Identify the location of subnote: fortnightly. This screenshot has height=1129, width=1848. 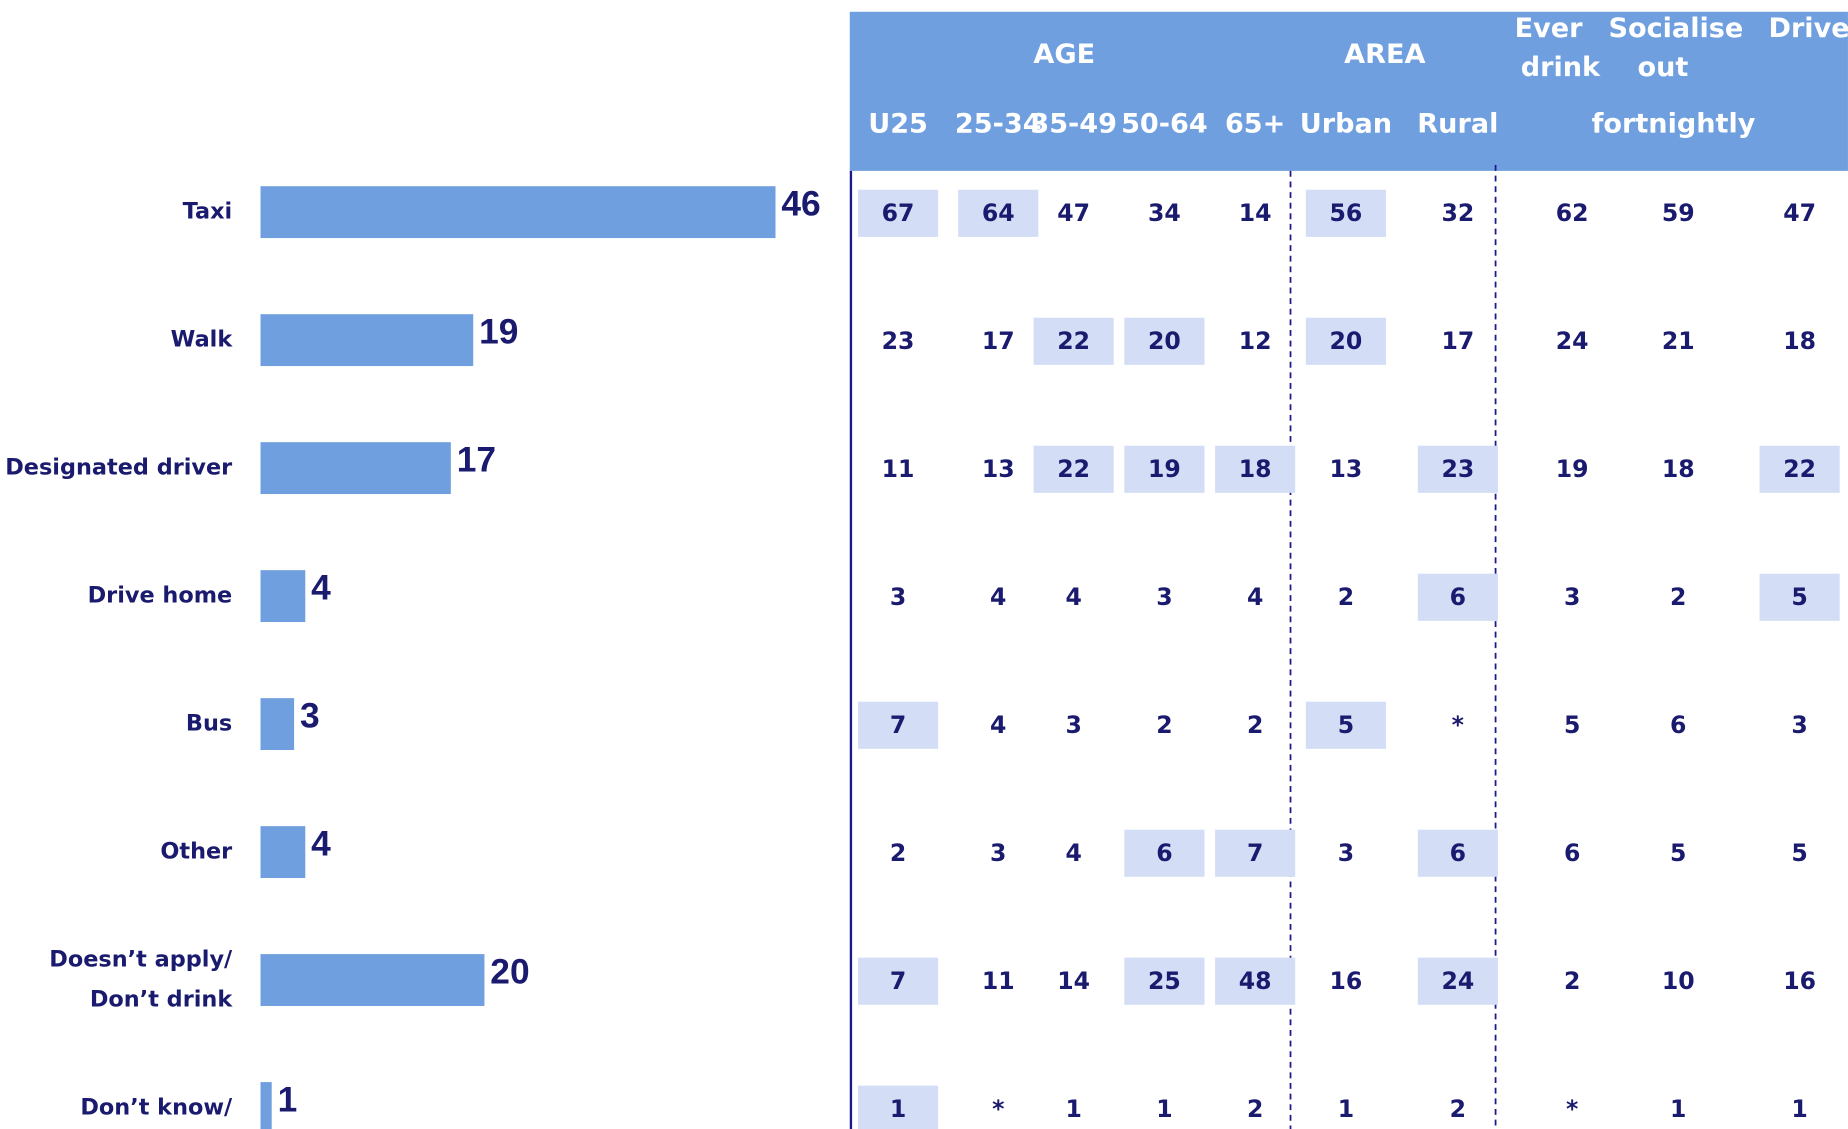
(1674, 123).